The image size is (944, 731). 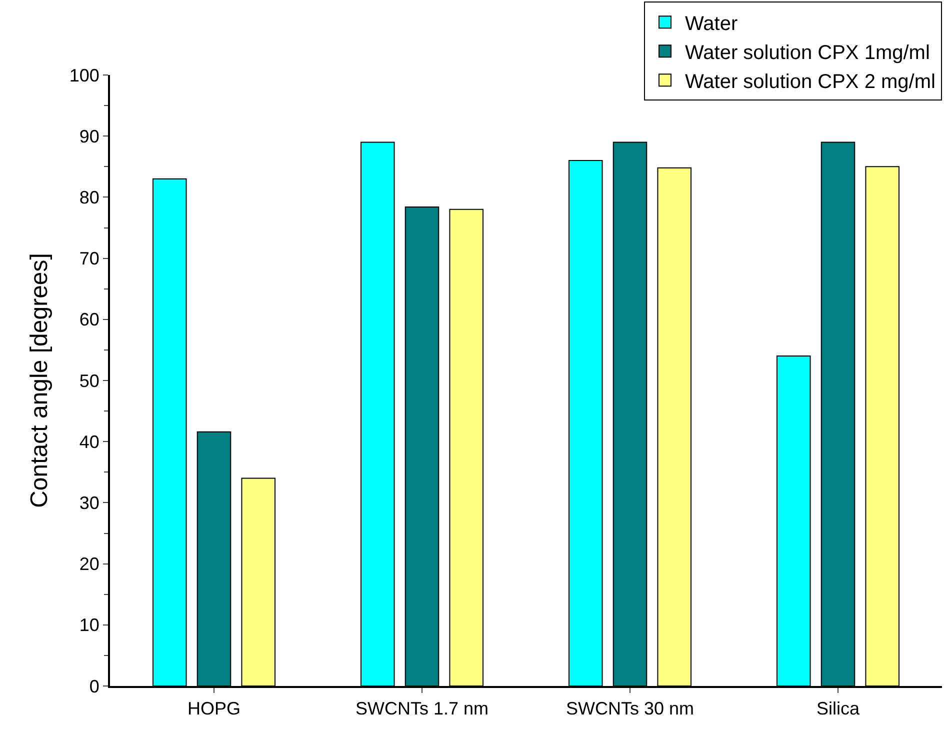 What do you see at coordinates (89, 625) in the screenshot?
I see `y-tick-label: 10` at bounding box center [89, 625].